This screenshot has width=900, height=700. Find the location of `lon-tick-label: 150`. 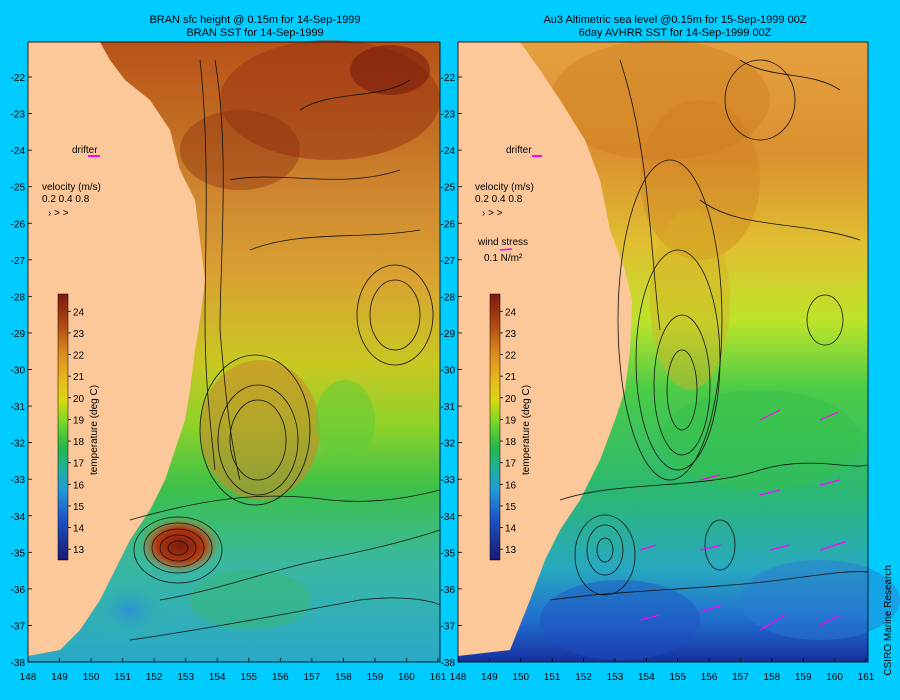

lon-tick-label: 150 is located at coordinates (91, 677).